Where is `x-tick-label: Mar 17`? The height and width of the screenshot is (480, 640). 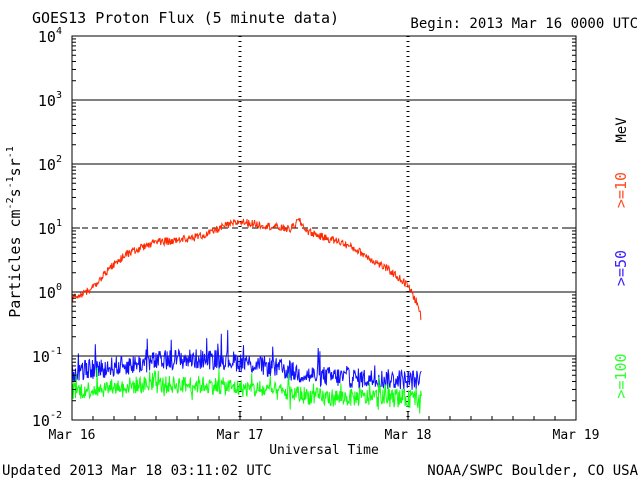 x-tick-label: Mar 17 is located at coordinates (240, 435).